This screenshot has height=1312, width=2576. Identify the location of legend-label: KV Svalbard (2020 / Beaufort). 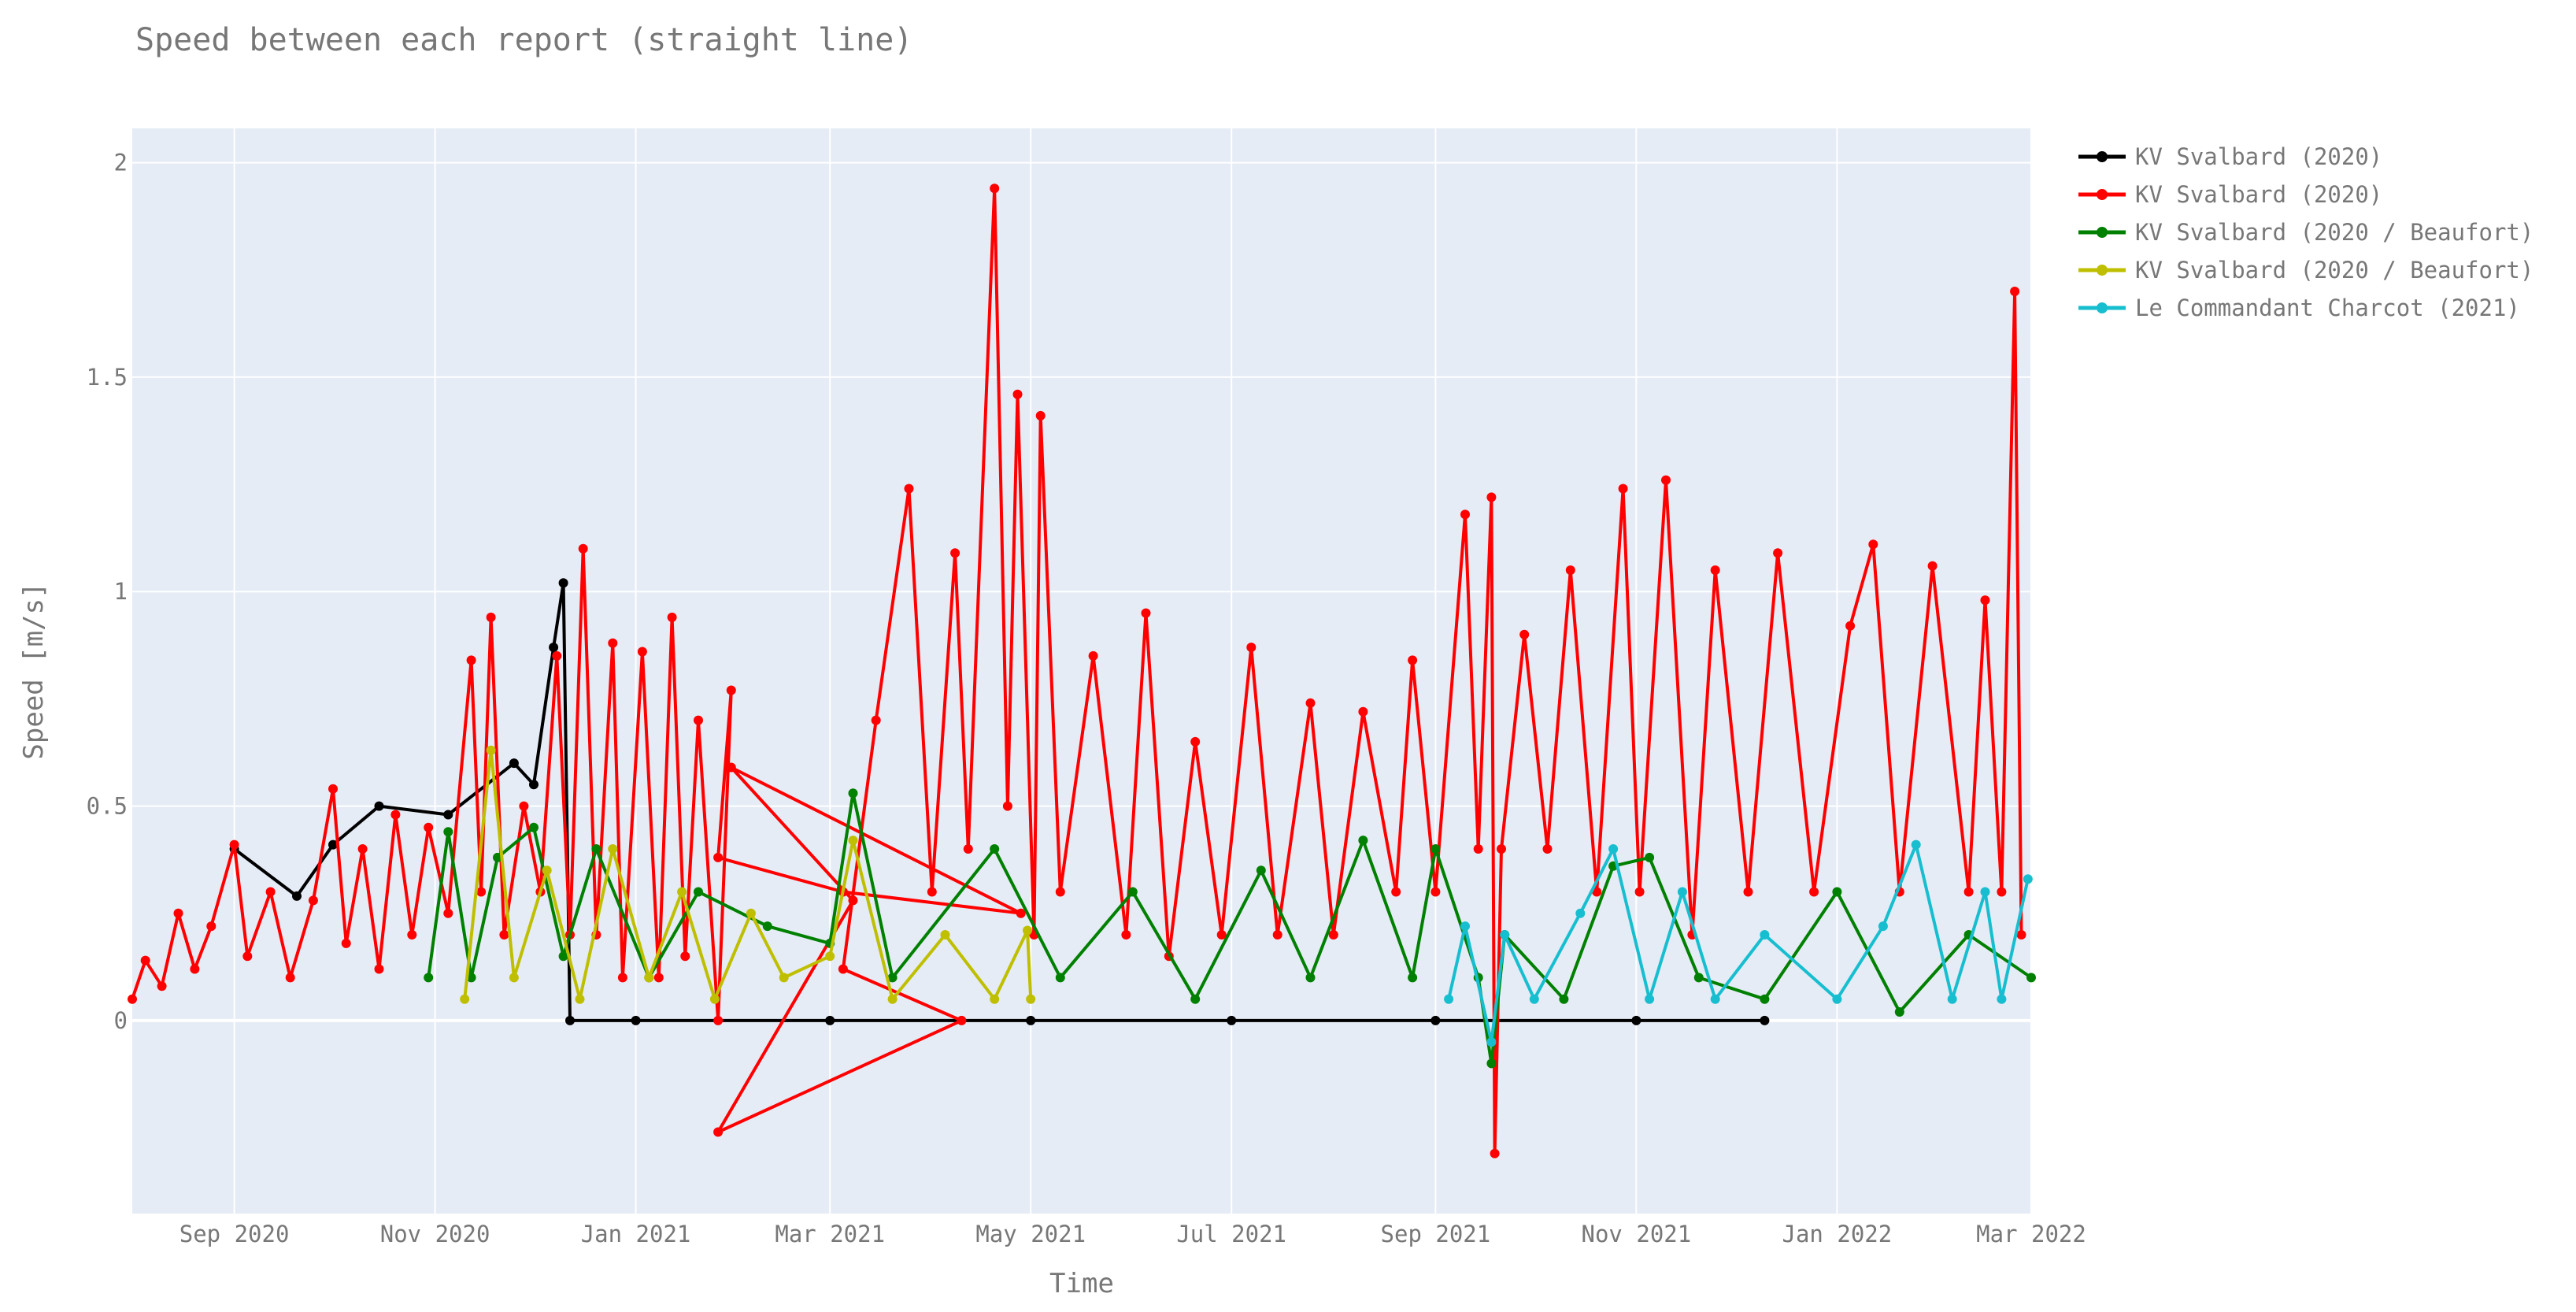
(2334, 232).